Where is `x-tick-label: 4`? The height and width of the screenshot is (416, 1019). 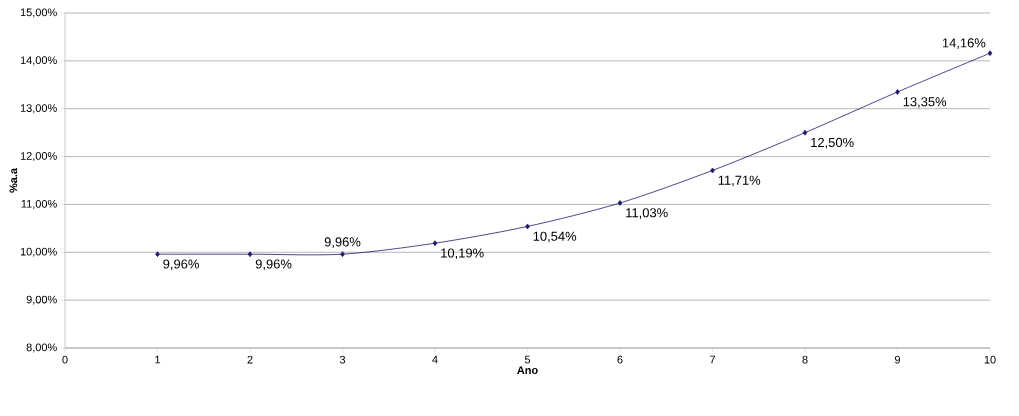 x-tick-label: 4 is located at coordinates (435, 359).